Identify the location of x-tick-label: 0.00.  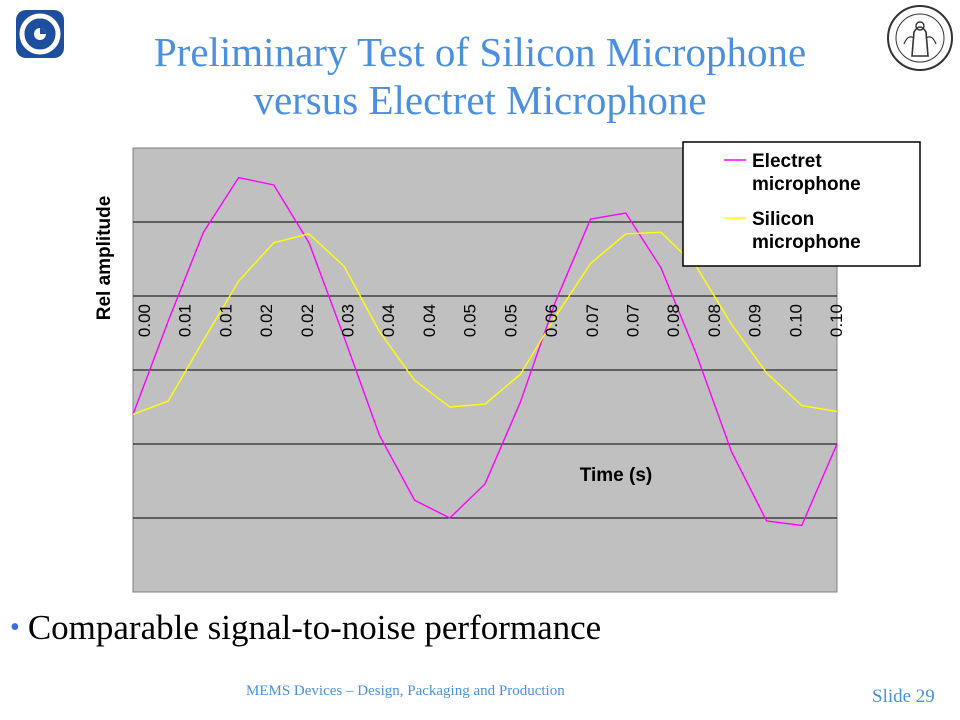
(144, 320).